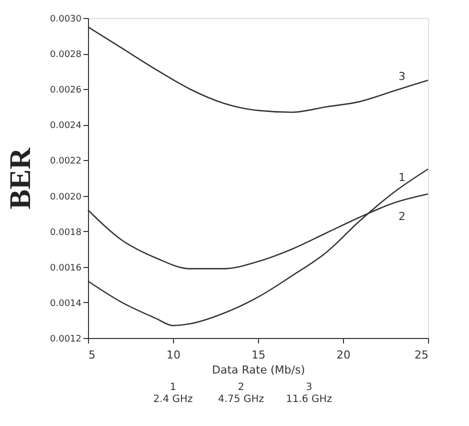  Describe the element at coordinates (66, 55) in the screenshot. I see `y-tick-label: 0.0028` at that location.